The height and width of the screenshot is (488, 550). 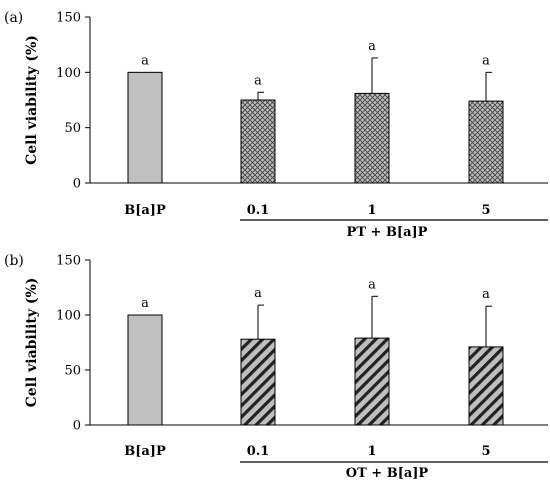 What do you see at coordinates (13, 18) in the screenshot?
I see `panel-label: (a)` at bounding box center [13, 18].